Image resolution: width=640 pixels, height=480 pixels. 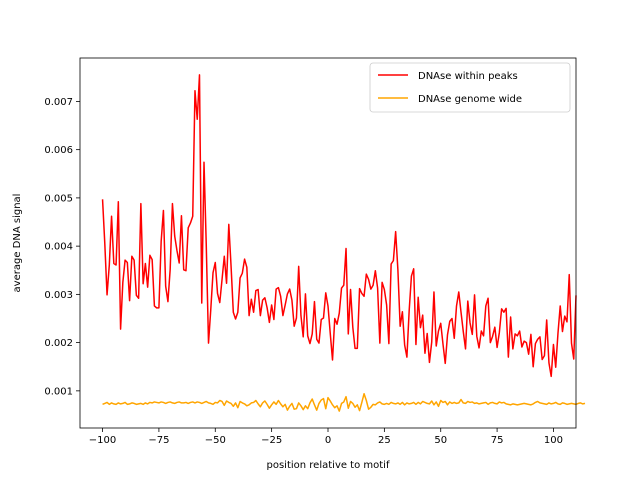 What do you see at coordinates (17, 243) in the screenshot?
I see `y-axis-label: average DNA signal` at bounding box center [17, 243].